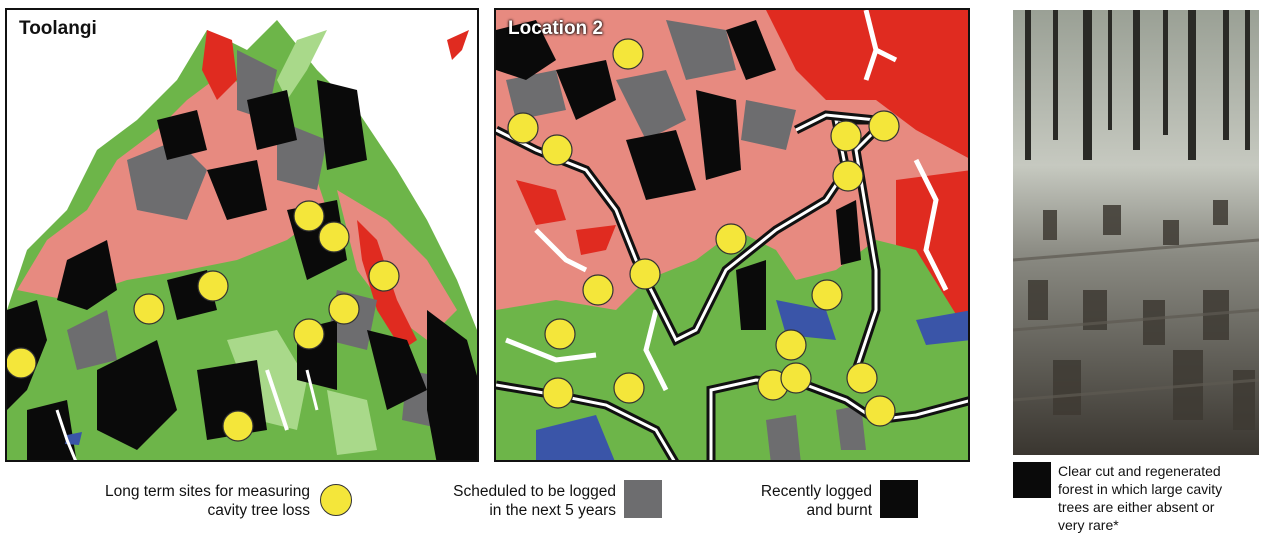 Image resolution: width=1263 pixels, height=542 pixels. What do you see at coordinates (1032, 480) in the screenshot?
I see `photo-caption-swatch` at bounding box center [1032, 480].